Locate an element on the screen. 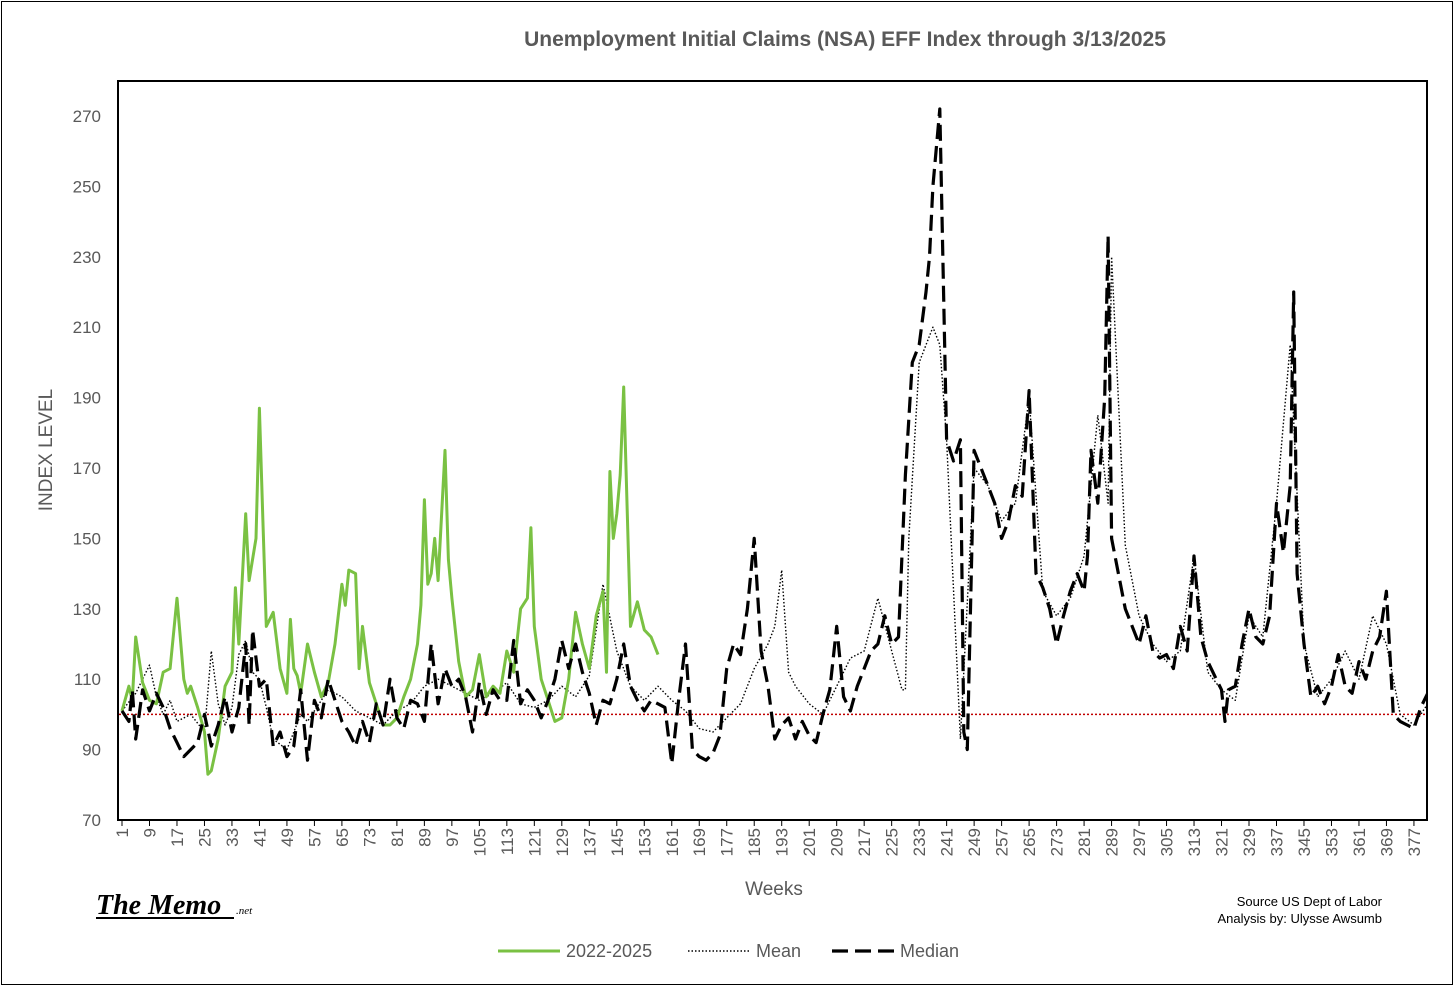 This screenshot has height=988, width=1456. x-tick-label: 265 is located at coordinates (1029, 842).